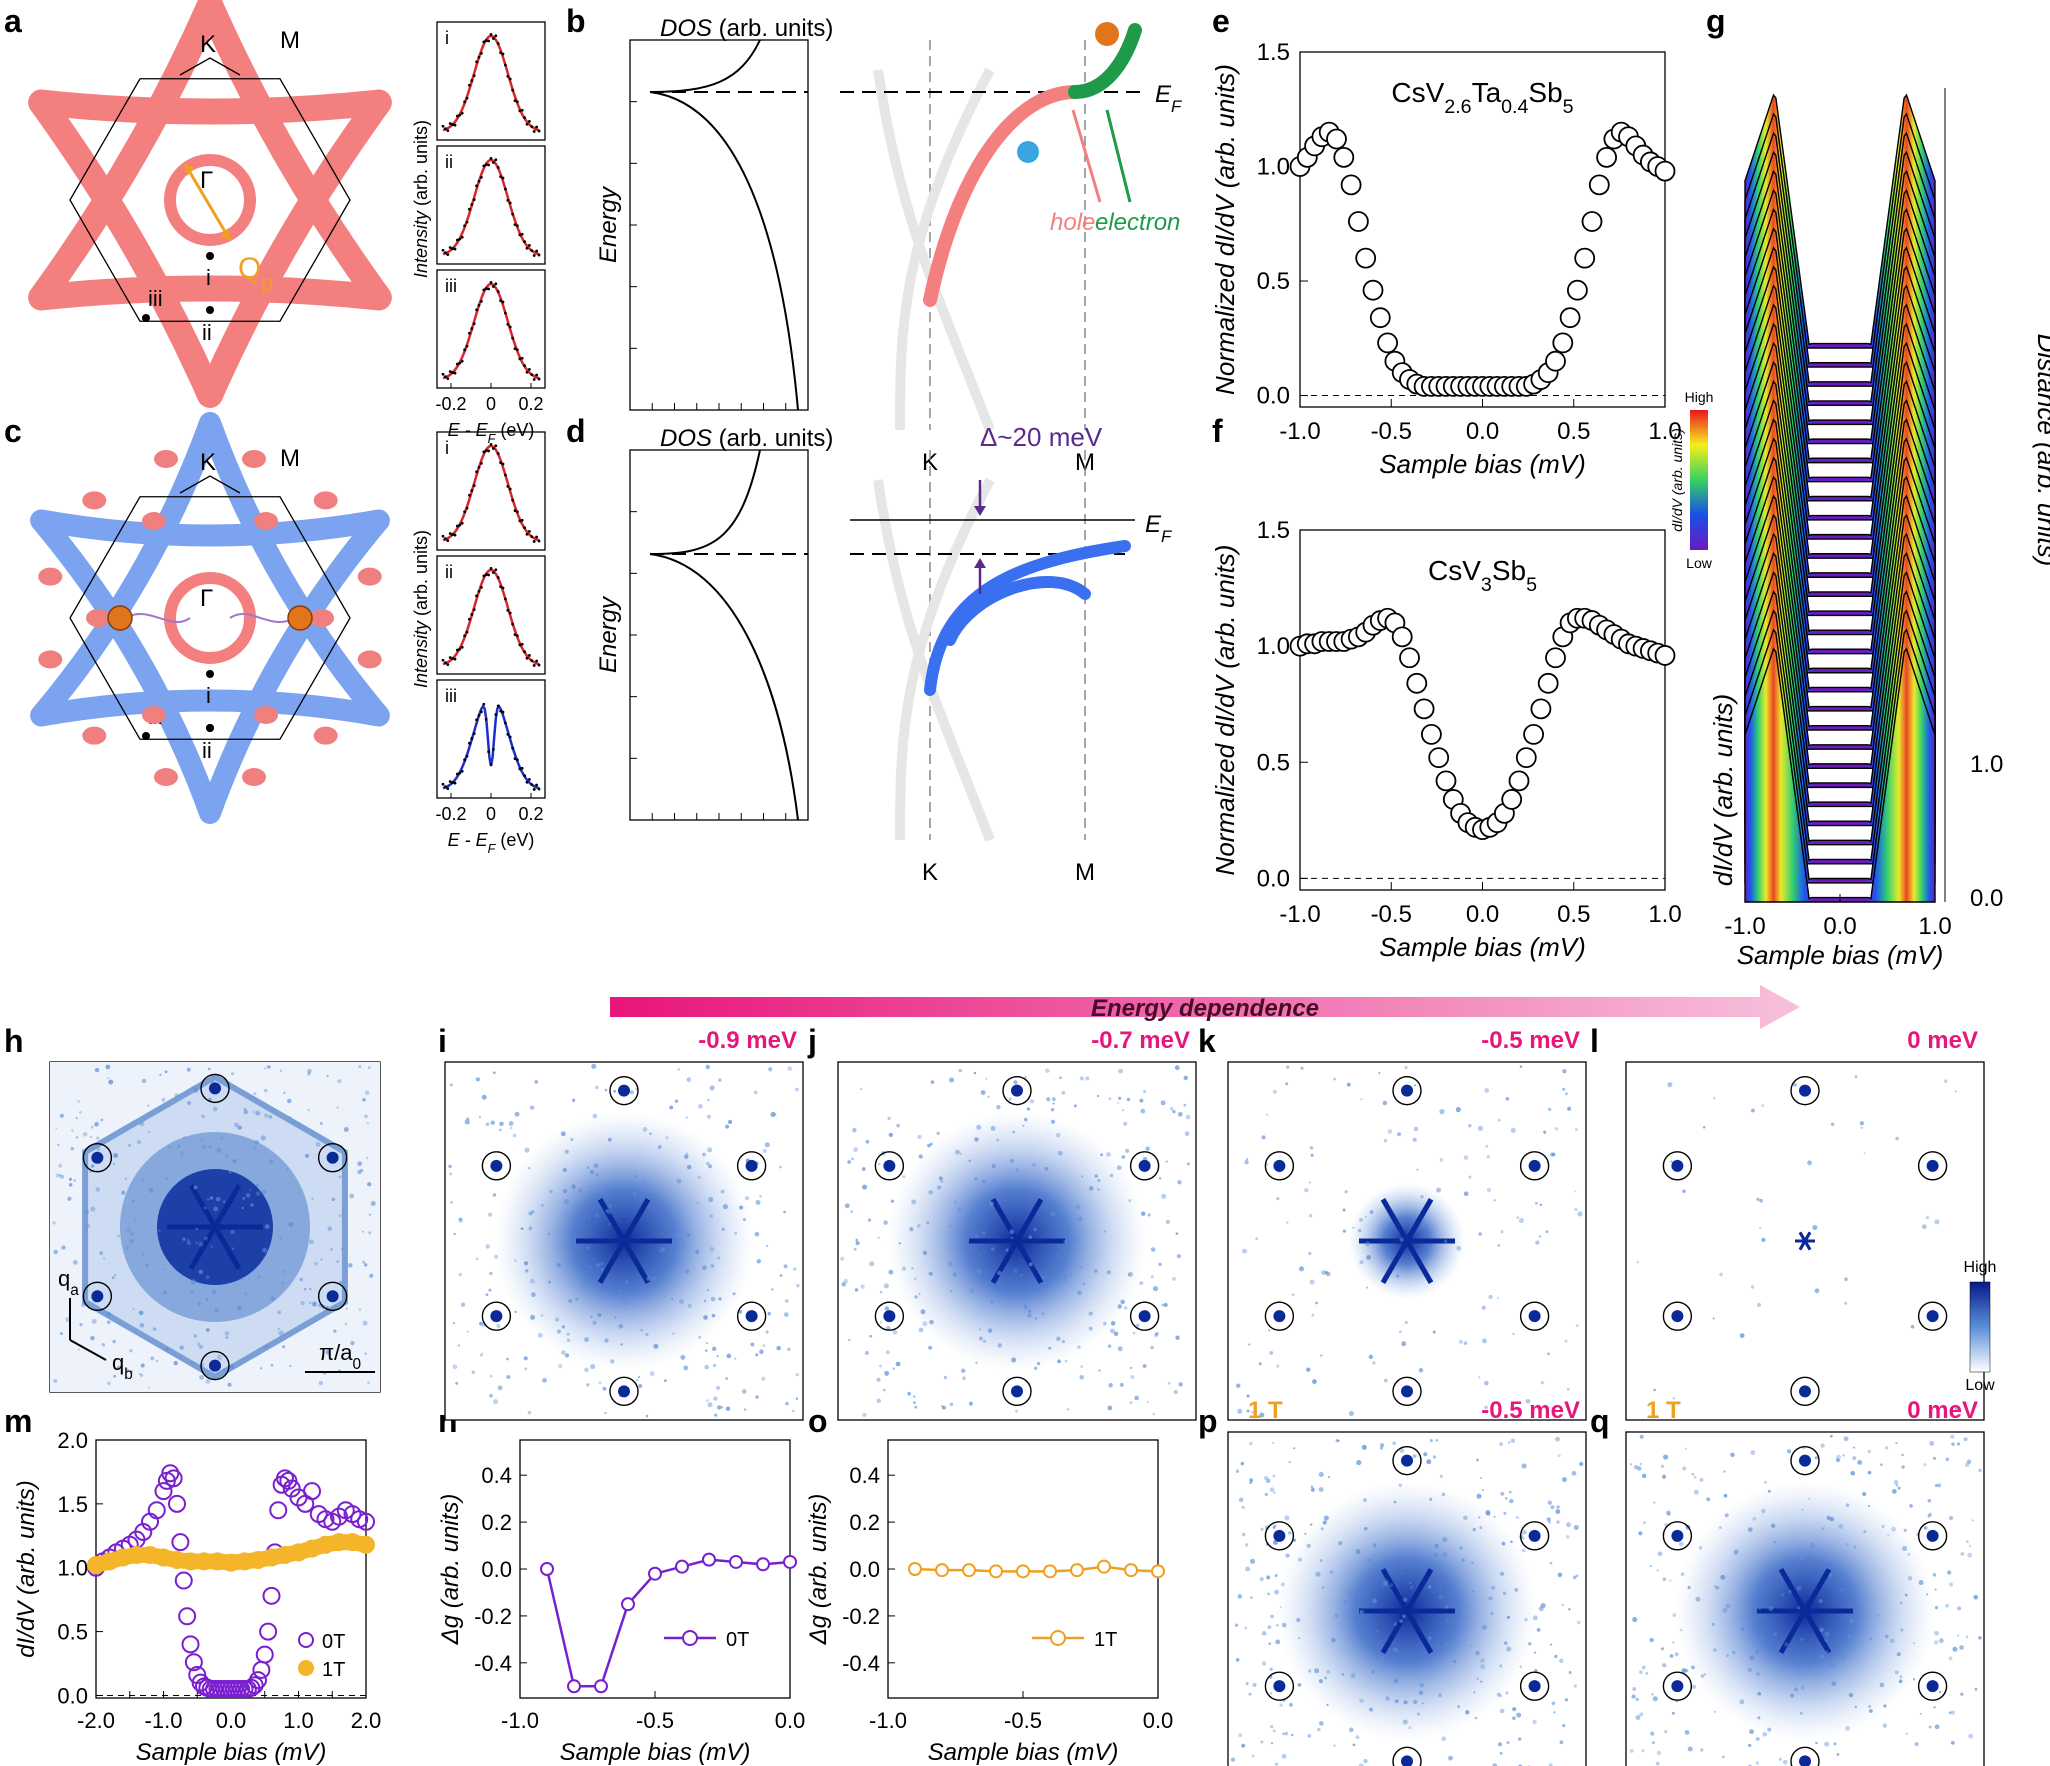 The width and height of the screenshot is (2050, 1766). I want to click on point-i-label: i, so click(208, 695).